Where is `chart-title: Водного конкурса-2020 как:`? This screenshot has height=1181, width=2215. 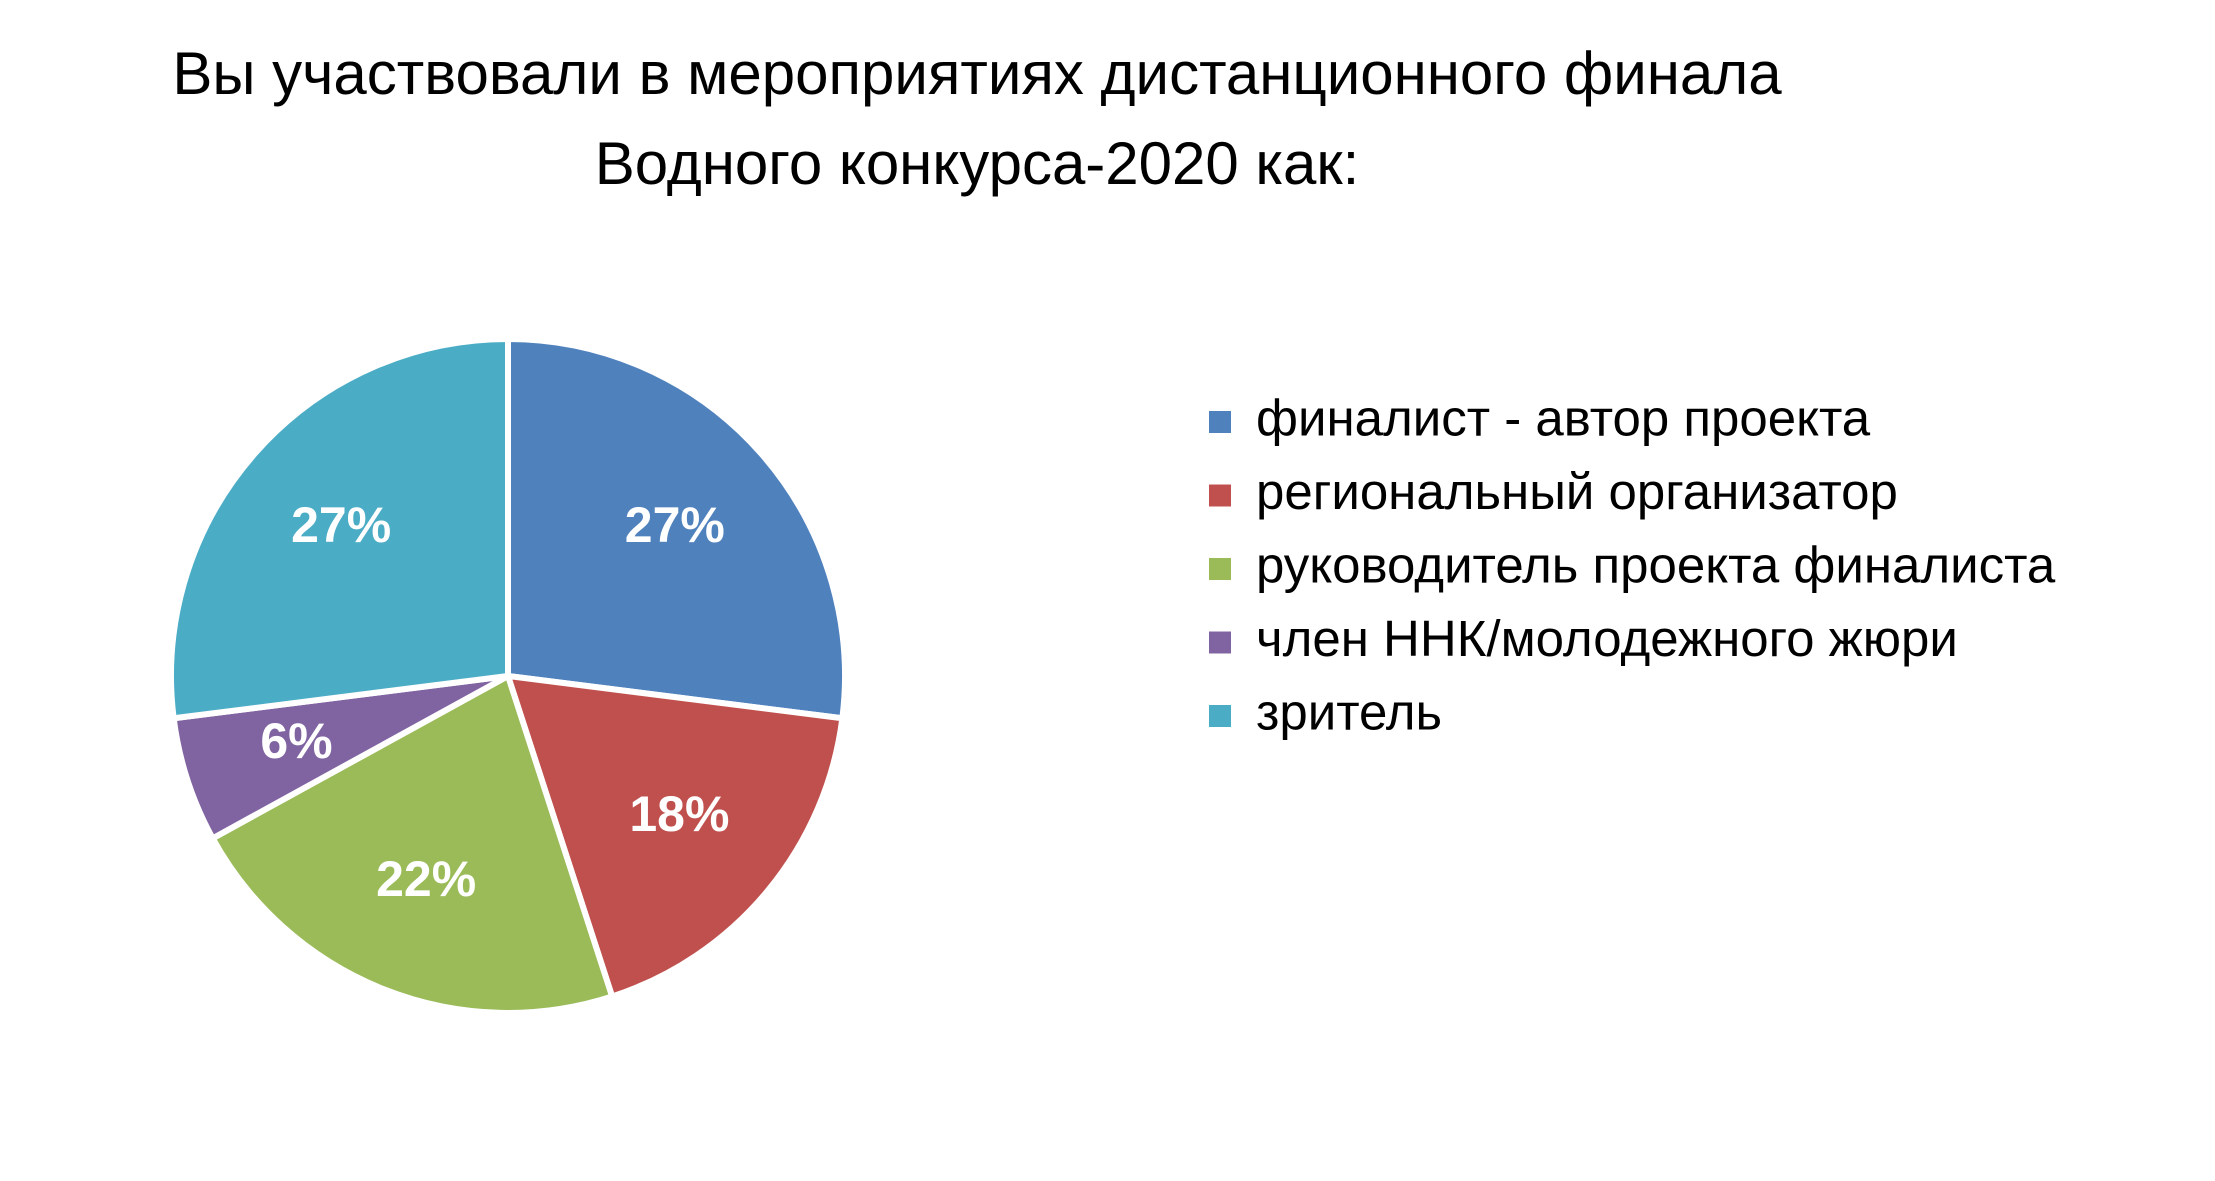
chart-title: Водного конкурса-2020 как: is located at coordinates (977, 163).